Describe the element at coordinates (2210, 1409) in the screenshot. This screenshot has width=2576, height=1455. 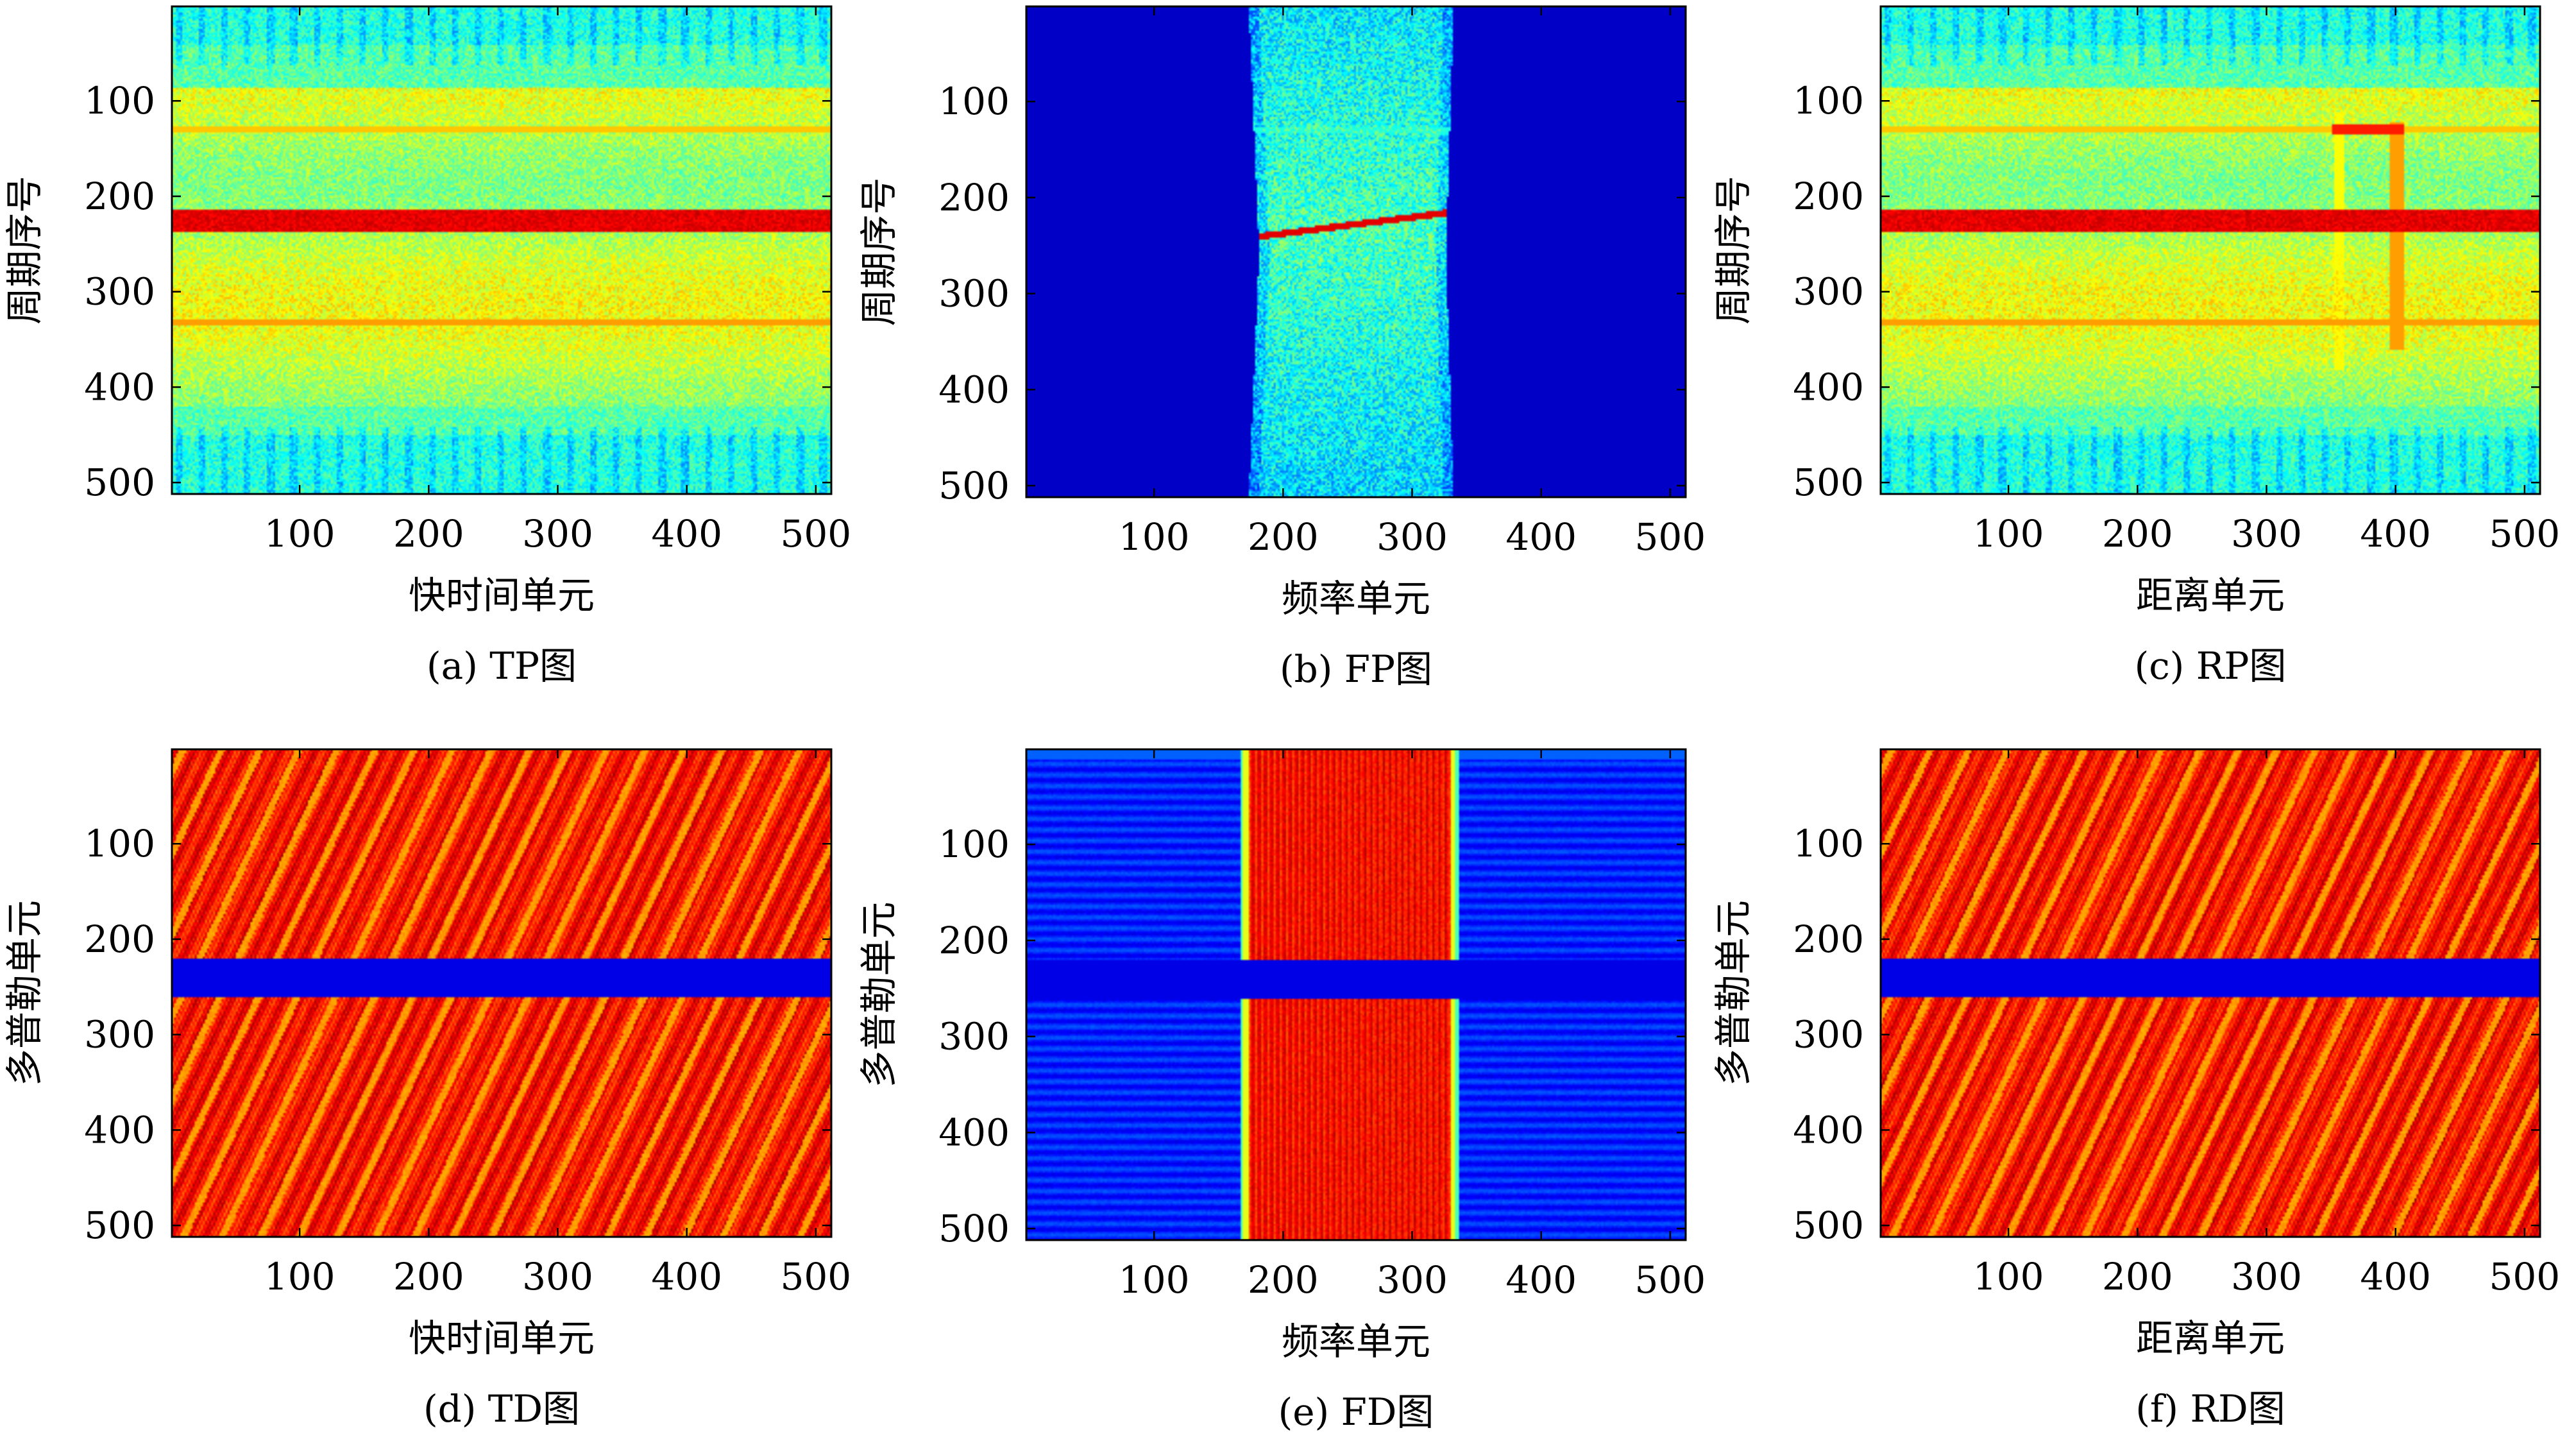
I see `panel-caption: (f) RD图` at that location.